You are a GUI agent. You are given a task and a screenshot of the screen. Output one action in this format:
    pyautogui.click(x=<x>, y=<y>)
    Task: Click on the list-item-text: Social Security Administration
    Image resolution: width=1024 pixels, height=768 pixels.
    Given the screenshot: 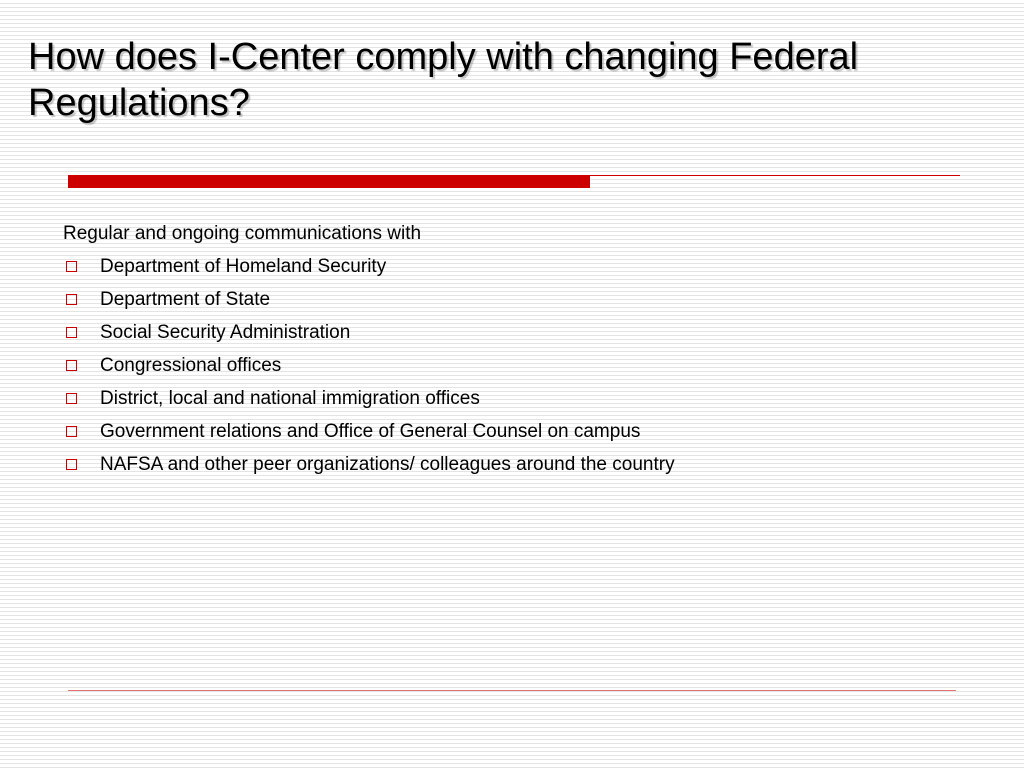 What is the action you would take?
    pyautogui.click(x=225, y=332)
    